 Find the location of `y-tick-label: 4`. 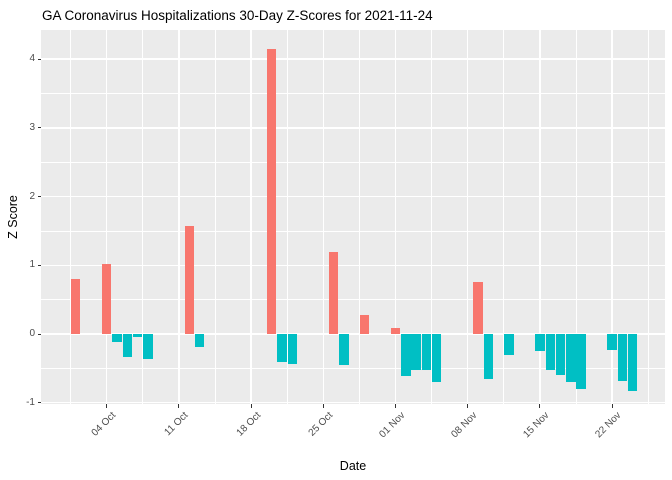

y-tick-label: 4 is located at coordinates (32, 59).